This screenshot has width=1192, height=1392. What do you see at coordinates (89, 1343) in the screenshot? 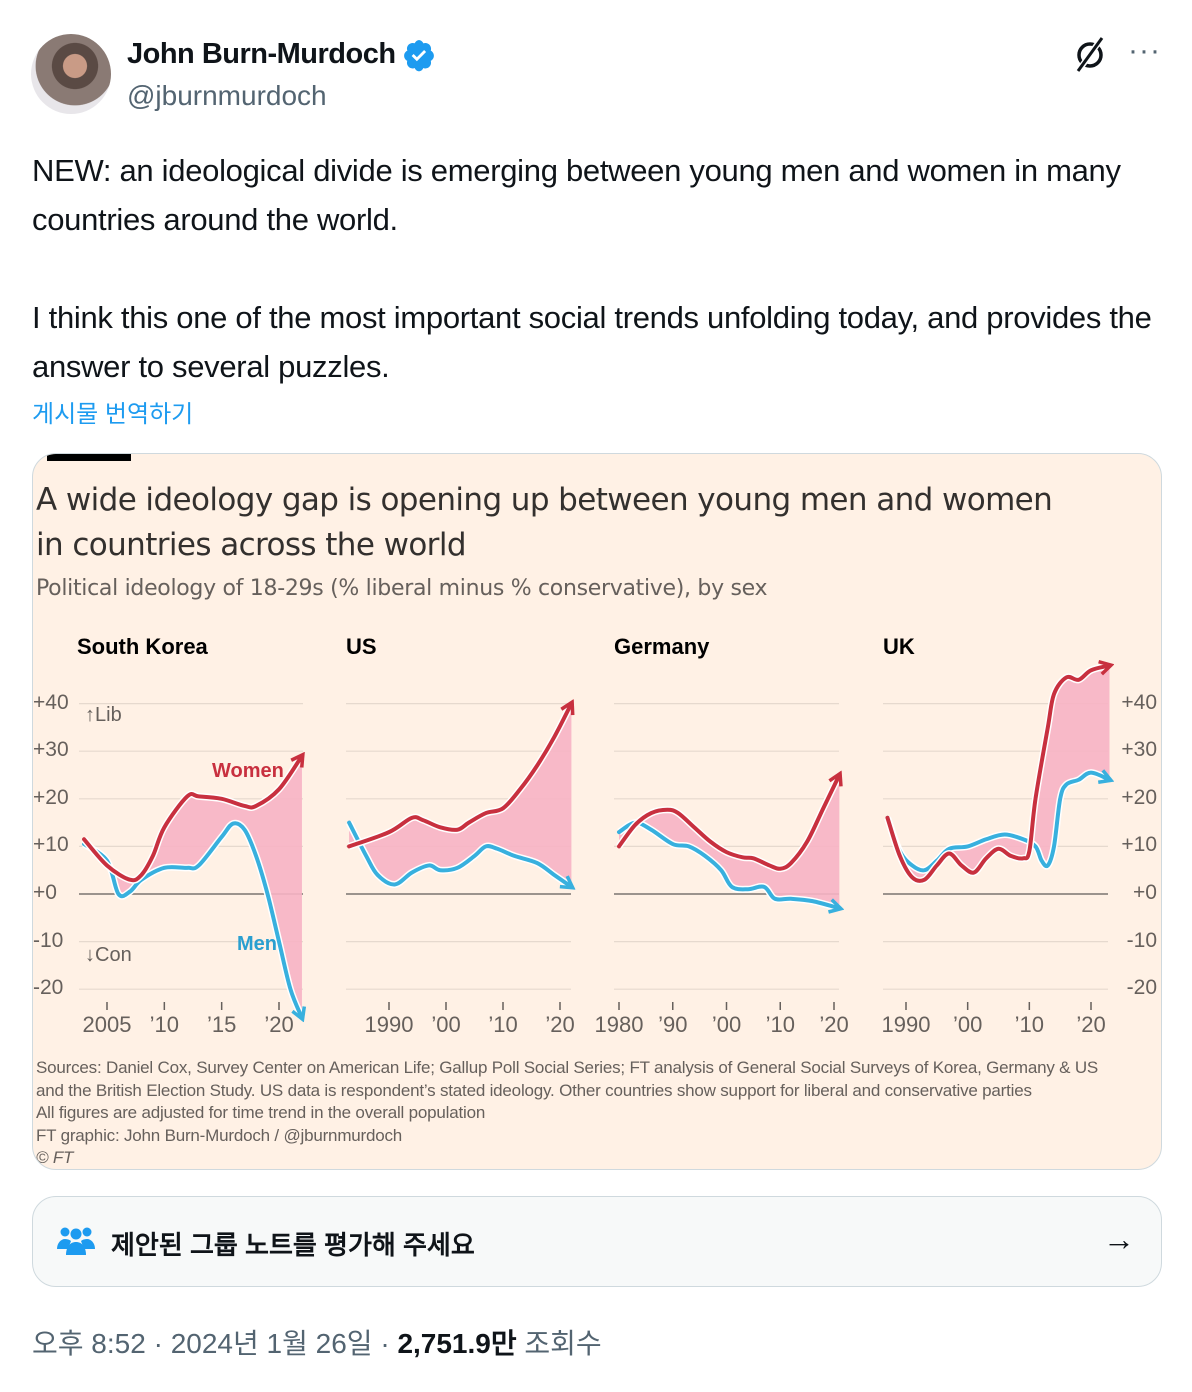
I see `tweet-time: 오후 8:52` at bounding box center [89, 1343].